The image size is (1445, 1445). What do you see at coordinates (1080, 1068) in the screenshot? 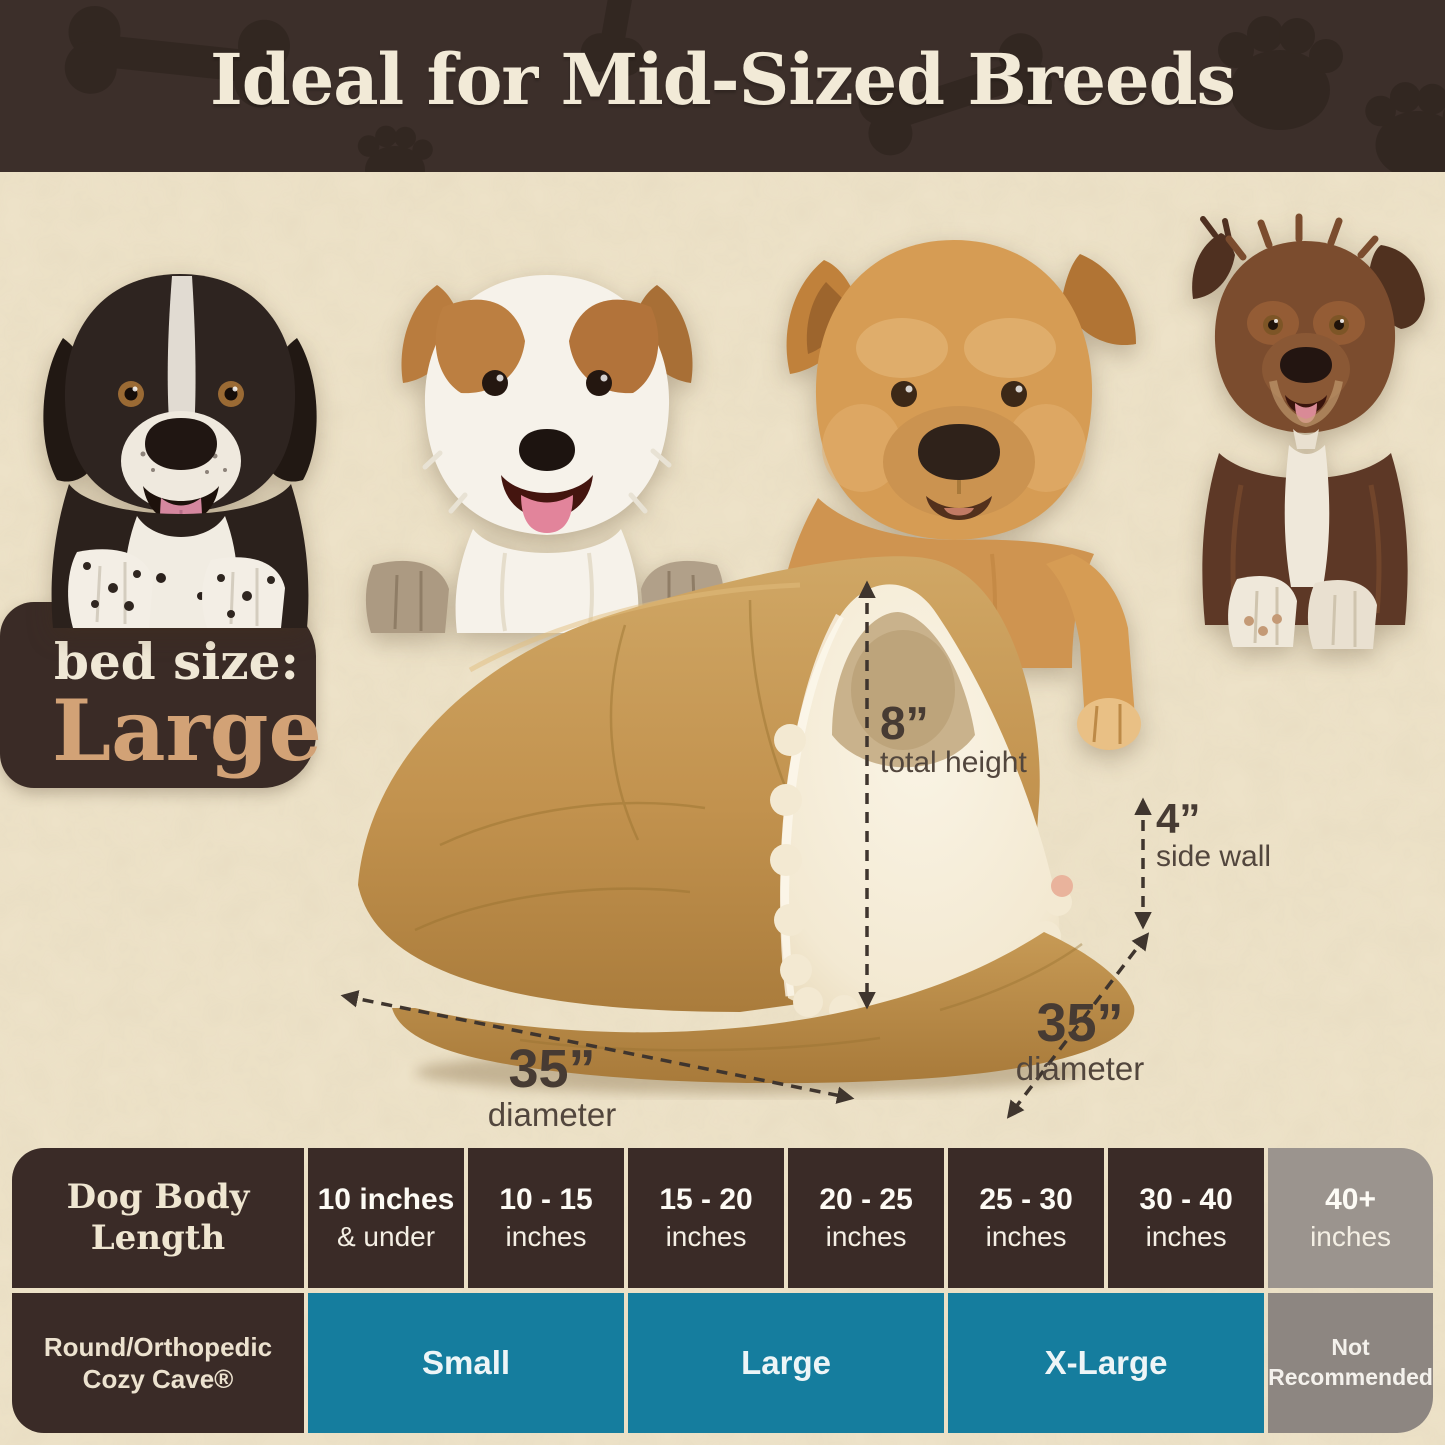
I see `diameter-right-caption: diameter` at bounding box center [1080, 1068].